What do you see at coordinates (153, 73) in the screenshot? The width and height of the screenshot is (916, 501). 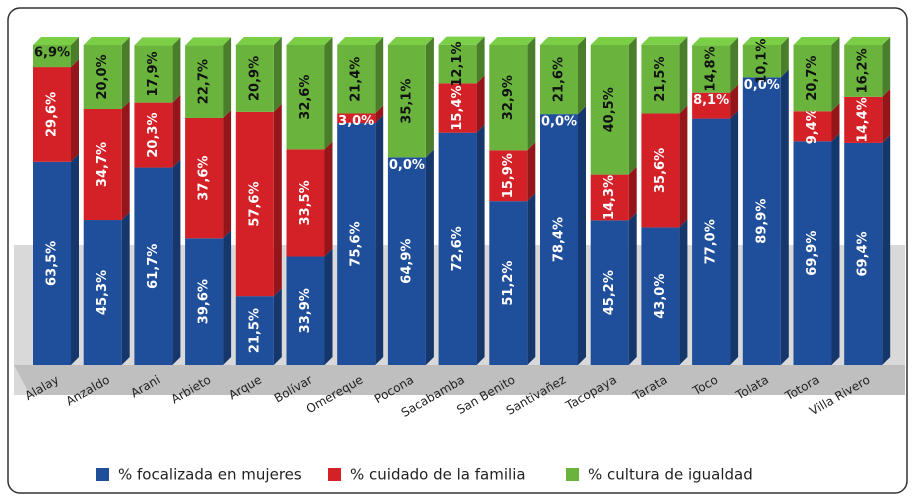 I see `value-label: 17,9%` at bounding box center [153, 73].